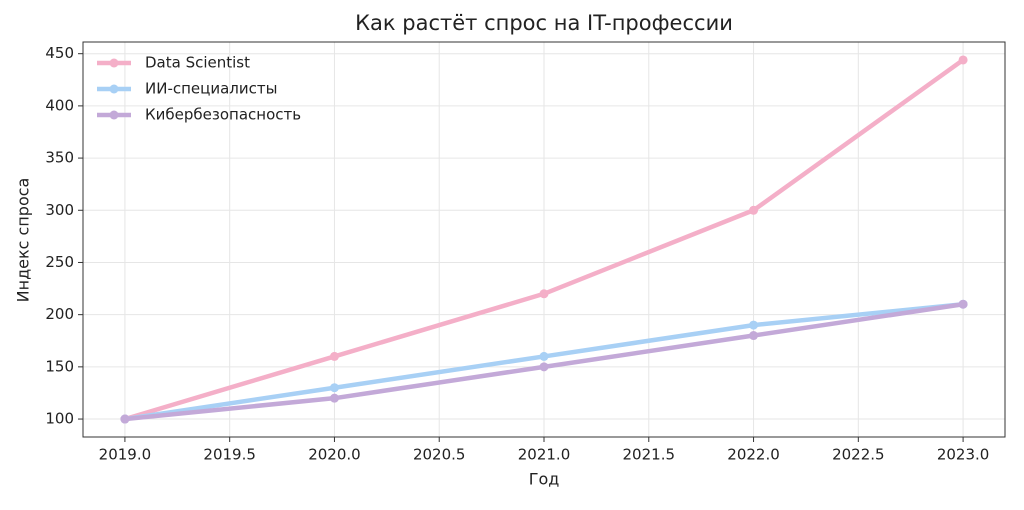 Image resolution: width=1024 pixels, height=510 pixels. What do you see at coordinates (753, 455) in the screenshot?
I see `x-tick-label: 2022.0` at bounding box center [753, 455].